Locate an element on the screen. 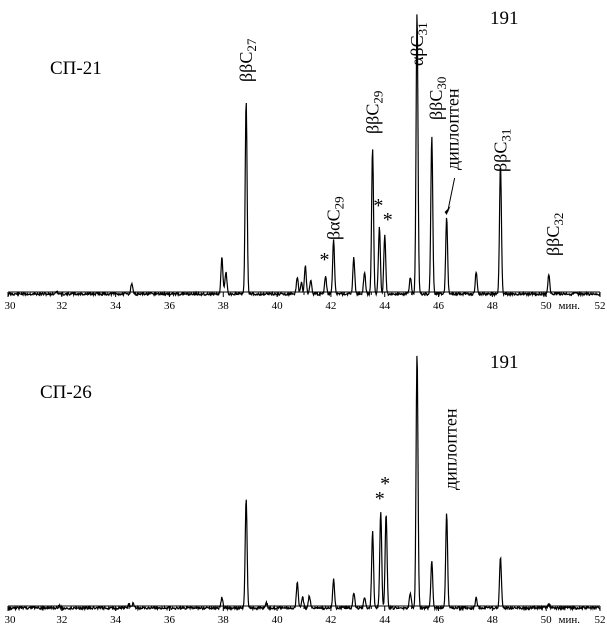 Image resolution: width=607 pixels, height=624 pixels. peak-label: βαC29 is located at coordinates (335, 218).